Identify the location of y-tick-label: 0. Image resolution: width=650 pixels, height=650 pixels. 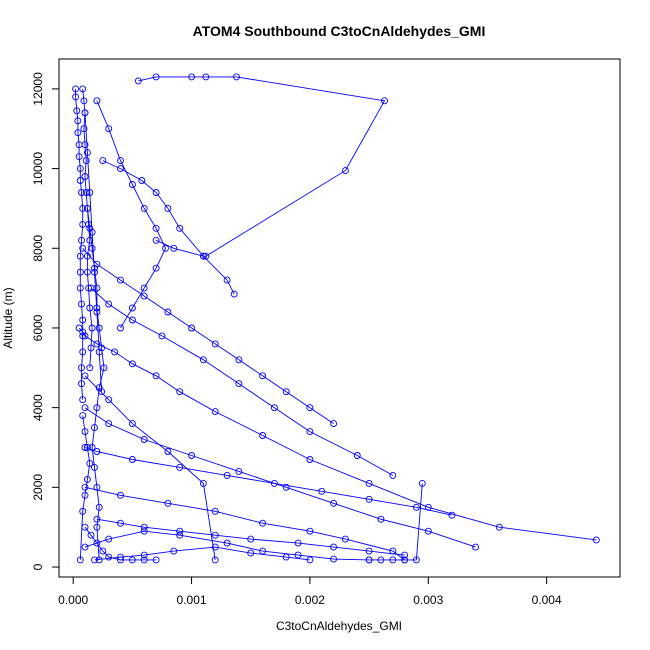
(38, 566).